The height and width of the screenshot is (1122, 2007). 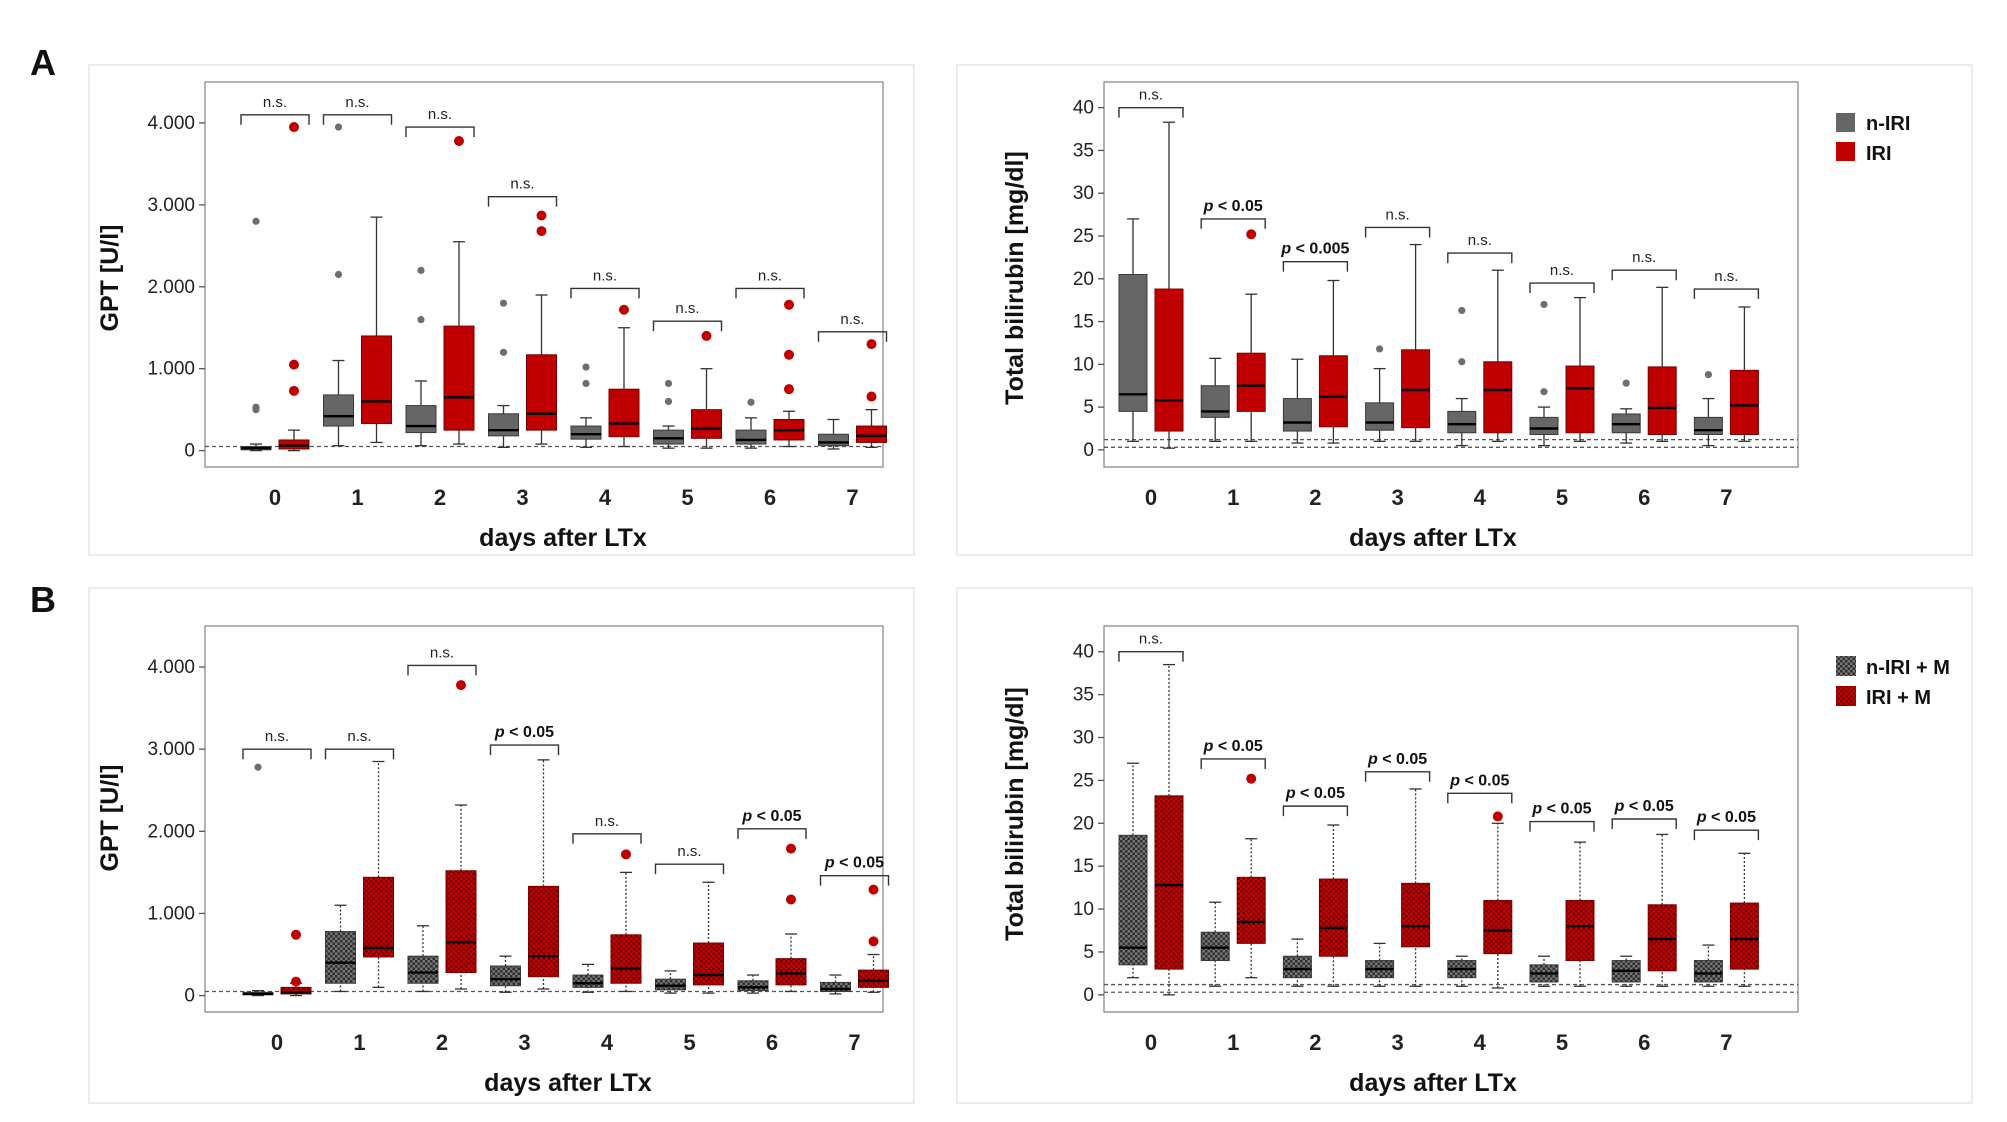 What do you see at coordinates (43, 599) in the screenshot?
I see `panel-label-b: B` at bounding box center [43, 599].